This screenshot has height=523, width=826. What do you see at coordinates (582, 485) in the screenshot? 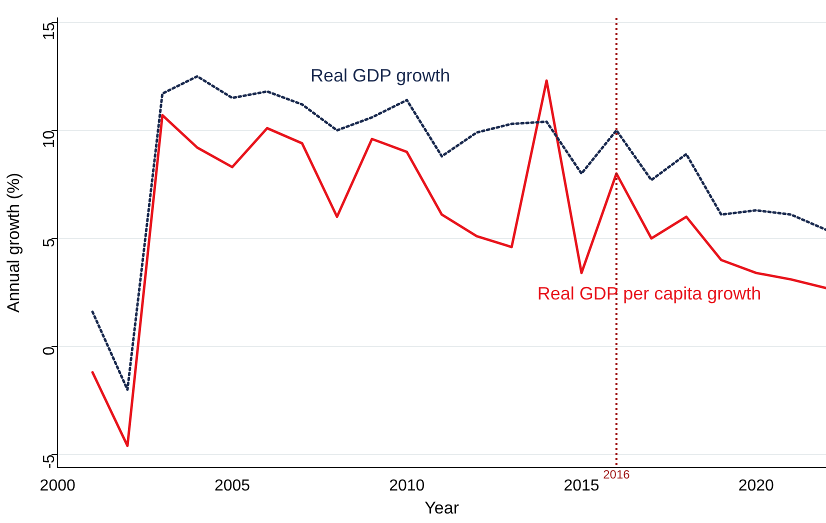
I see `x-tick-label: 2015` at bounding box center [582, 485].